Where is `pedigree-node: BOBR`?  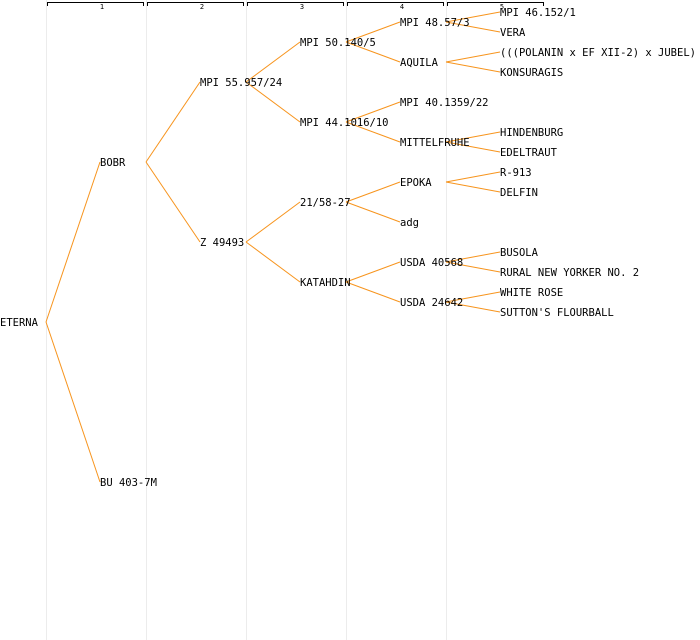
pedigree-node: BOBR is located at coordinates (113, 163).